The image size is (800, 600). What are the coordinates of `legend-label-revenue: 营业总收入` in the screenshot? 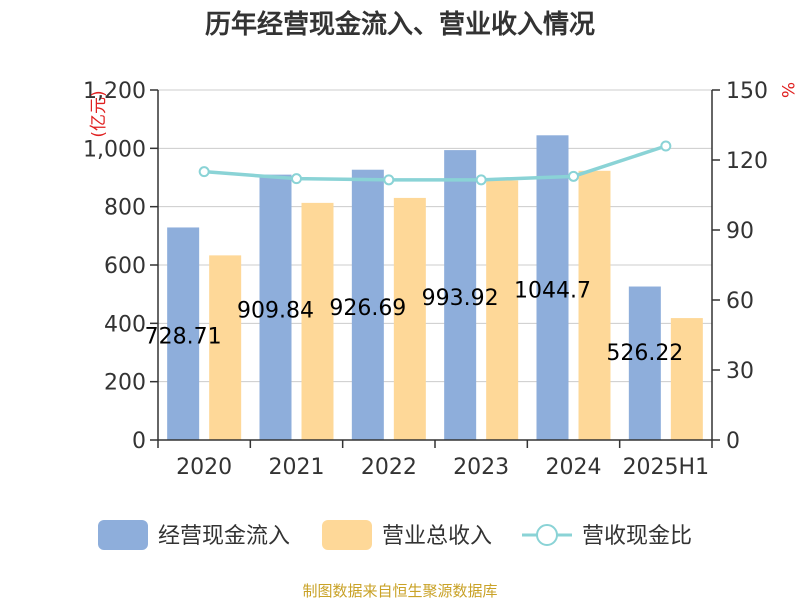 It's located at (437, 536).